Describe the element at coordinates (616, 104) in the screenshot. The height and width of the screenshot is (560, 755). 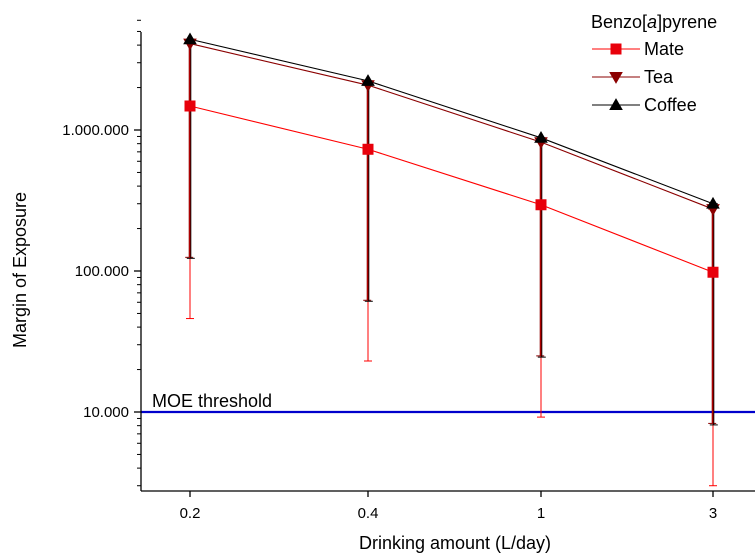
I see `legend-marker-coffee` at that location.